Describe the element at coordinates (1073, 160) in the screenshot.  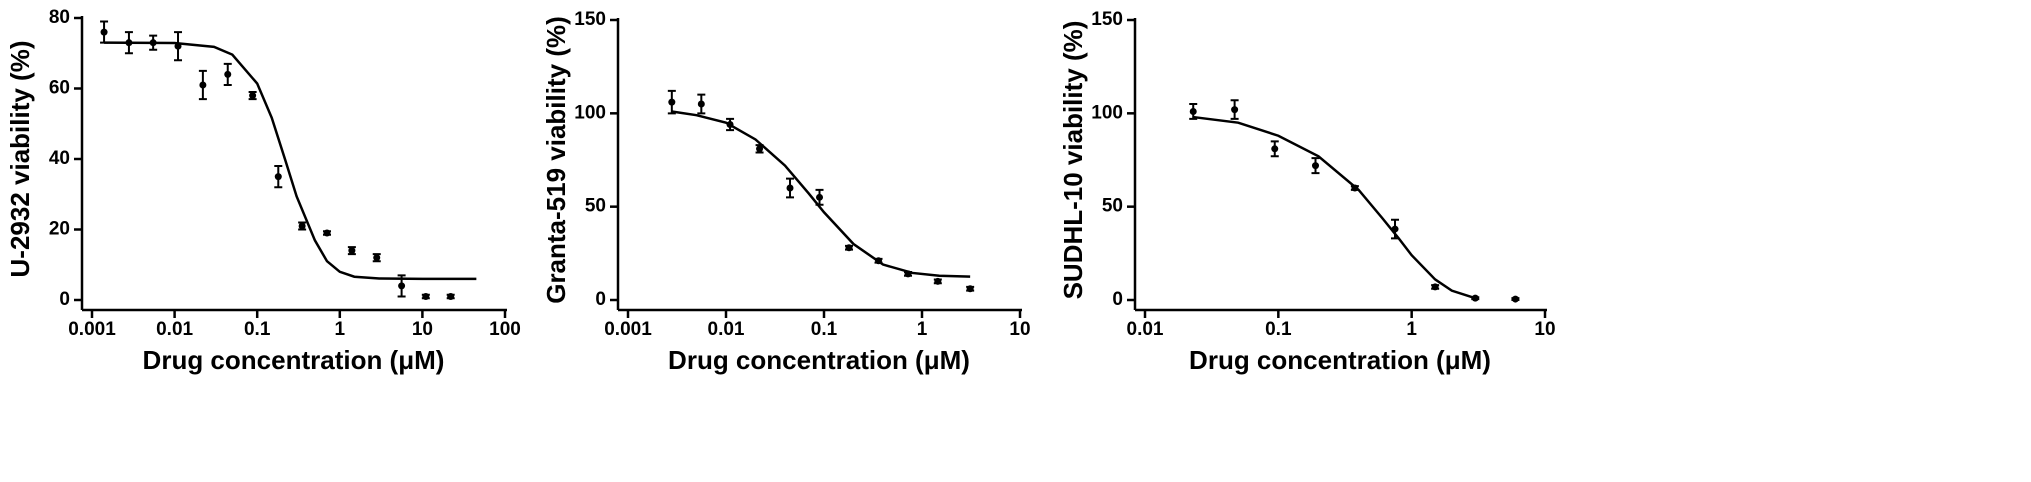
I see `y-axis-title: SUDHL-10 viability (%)` at that location.